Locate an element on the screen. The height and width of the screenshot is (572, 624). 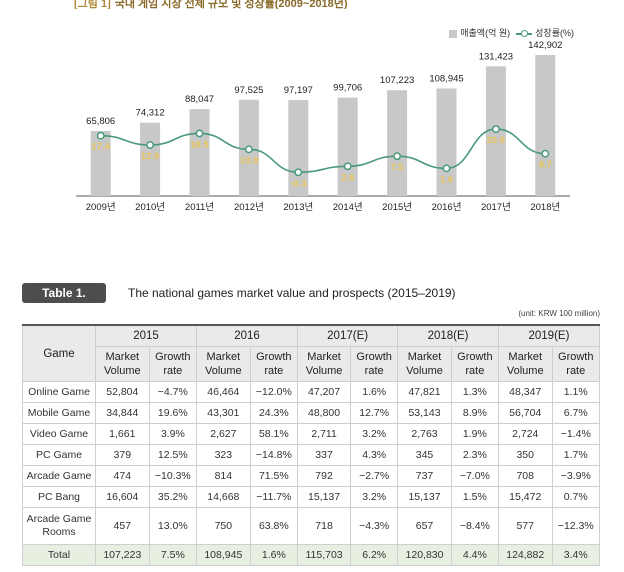
cell-growth-rate: −3.9% is located at coordinates (576, 476).